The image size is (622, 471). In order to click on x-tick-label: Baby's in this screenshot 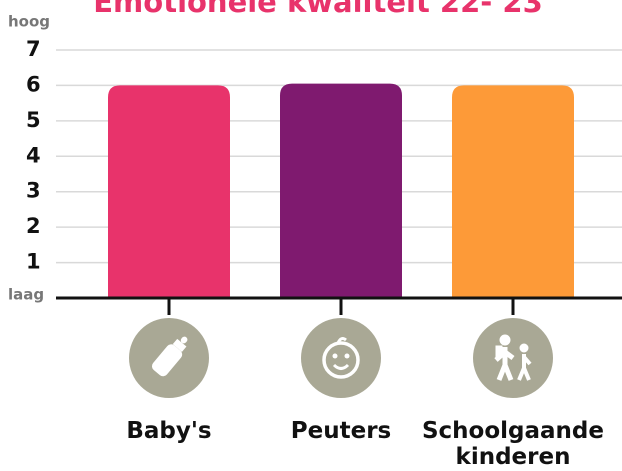, I will do `click(169, 431)`.